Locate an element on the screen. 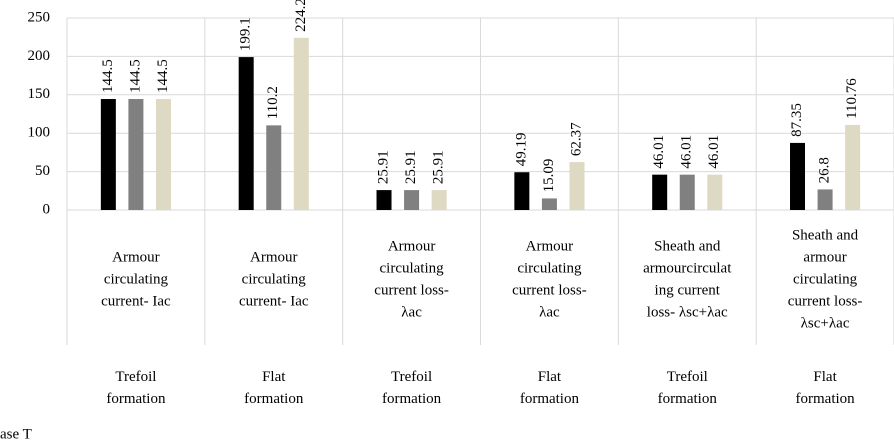 The width and height of the screenshot is (894, 443). legend-fragment: ase T is located at coordinates (16, 434).